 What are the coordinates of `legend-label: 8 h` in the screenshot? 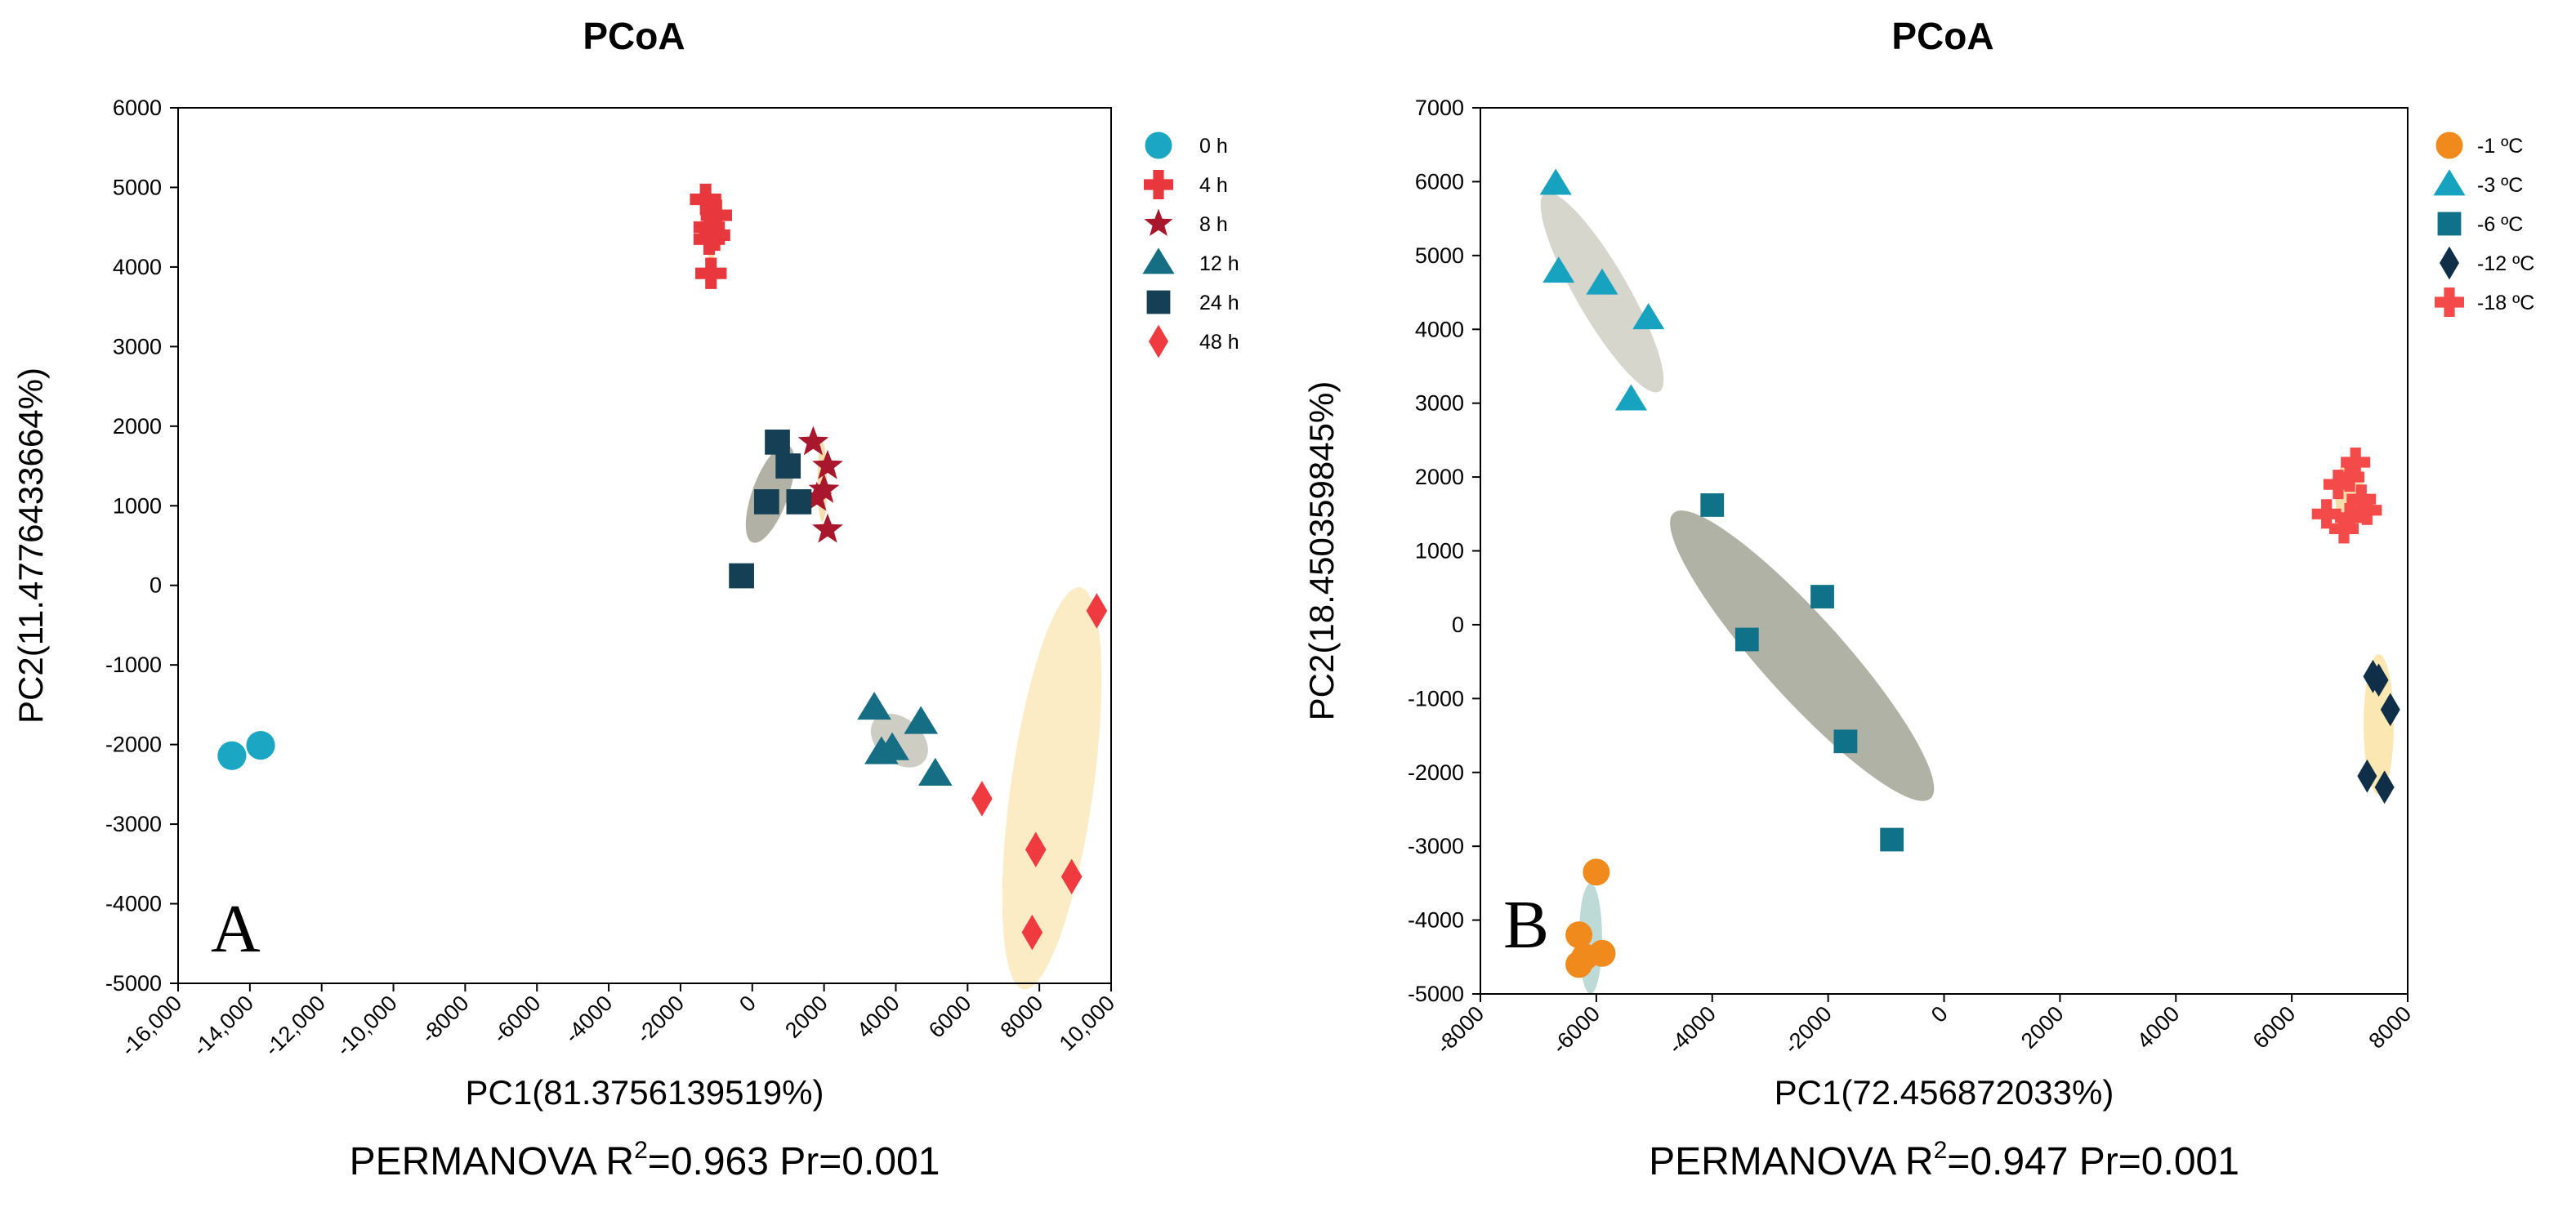 It's located at (1214, 224).